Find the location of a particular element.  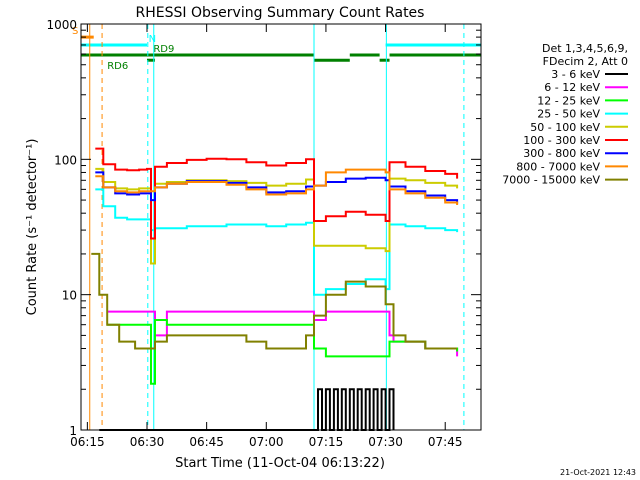

y-axis-label: Count Rate (s⁻¹ detector⁻¹) is located at coordinates (32, 227).